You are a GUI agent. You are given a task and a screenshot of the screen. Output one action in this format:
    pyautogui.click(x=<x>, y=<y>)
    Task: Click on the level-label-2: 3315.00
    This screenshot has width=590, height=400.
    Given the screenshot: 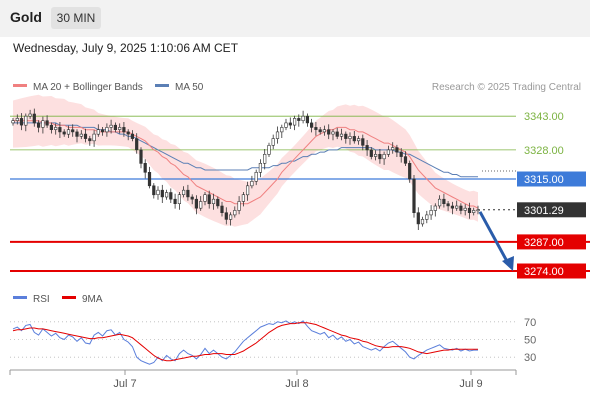 What is the action you would take?
    pyautogui.click(x=544, y=180)
    